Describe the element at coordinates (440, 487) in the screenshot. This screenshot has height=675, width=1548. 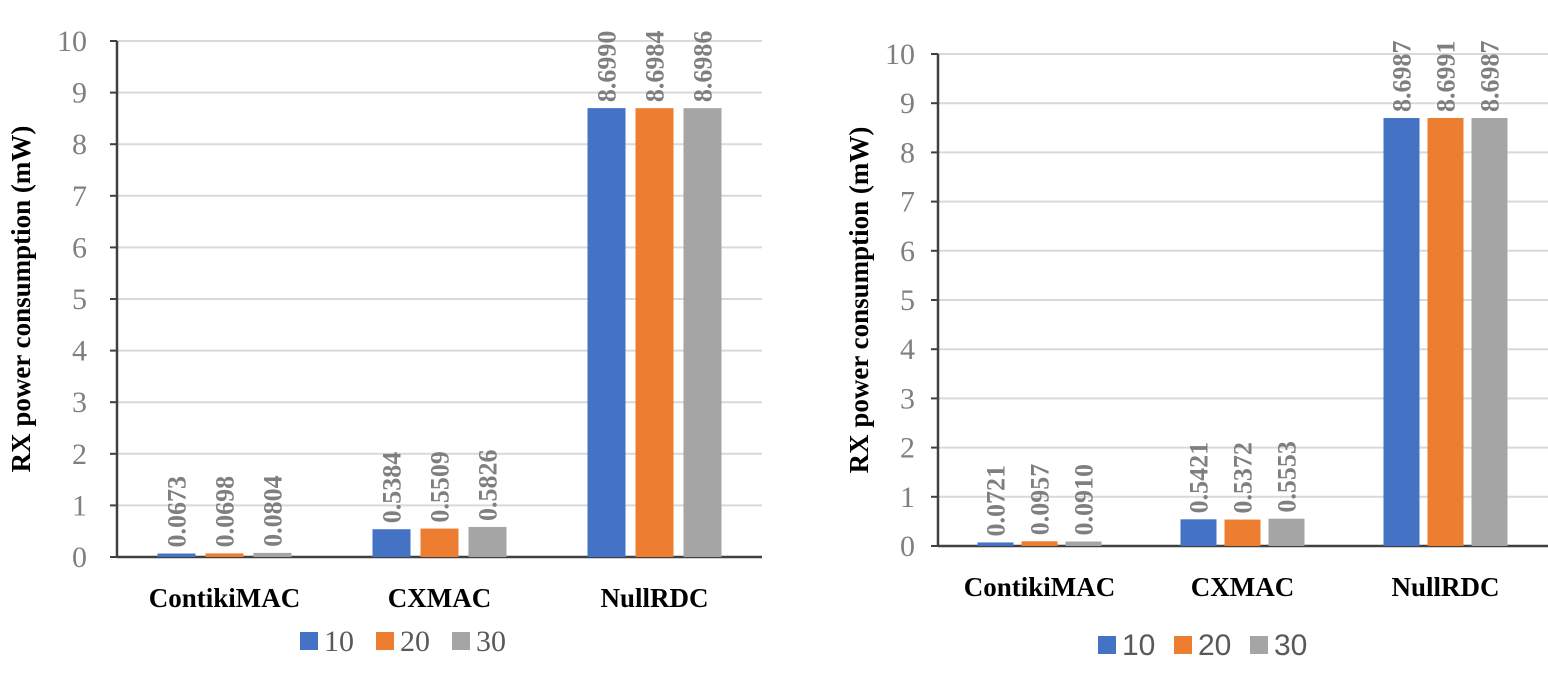
I see `data-label: 0.5509` at that location.